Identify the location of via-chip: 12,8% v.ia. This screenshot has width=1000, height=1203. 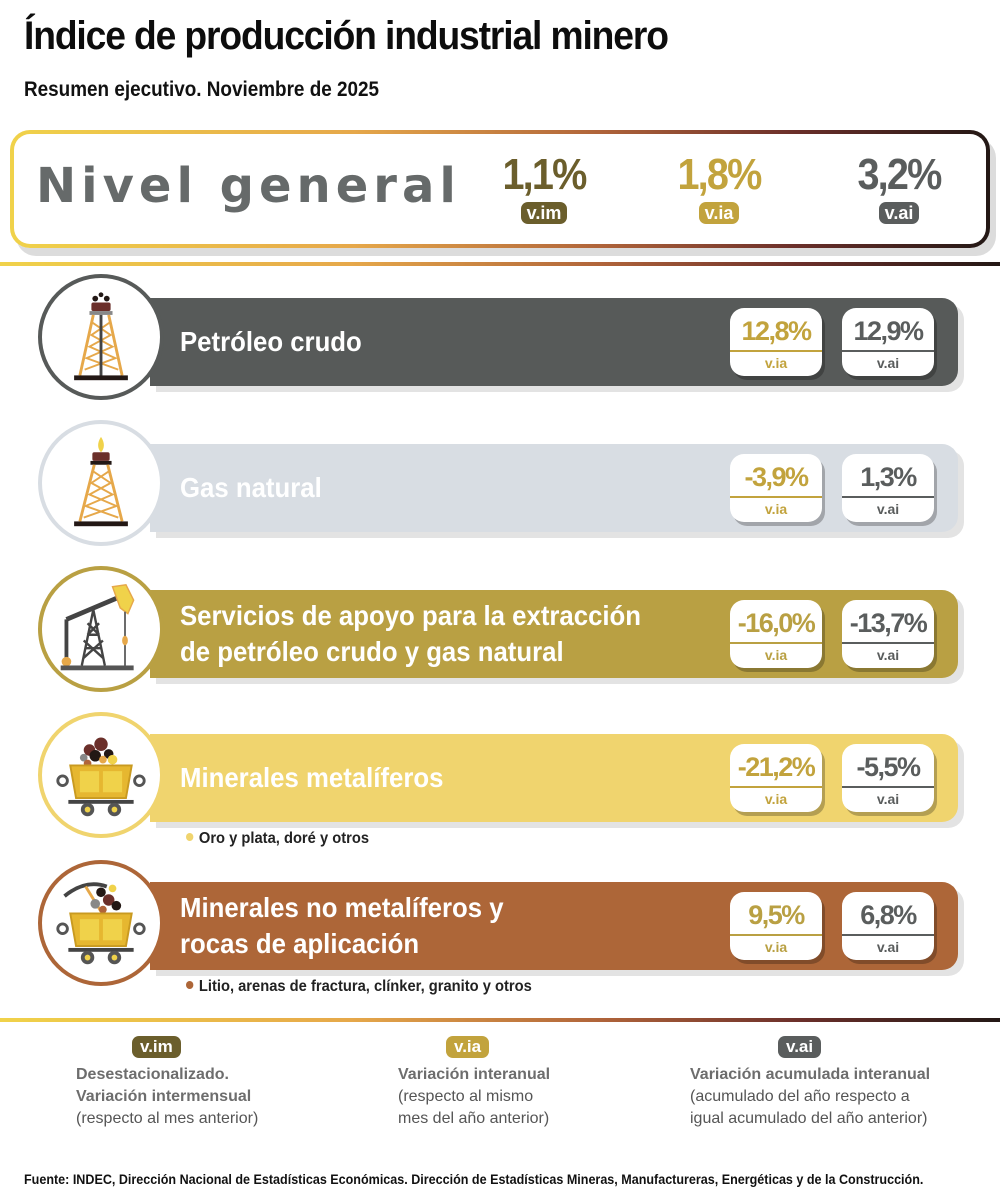
(776, 342).